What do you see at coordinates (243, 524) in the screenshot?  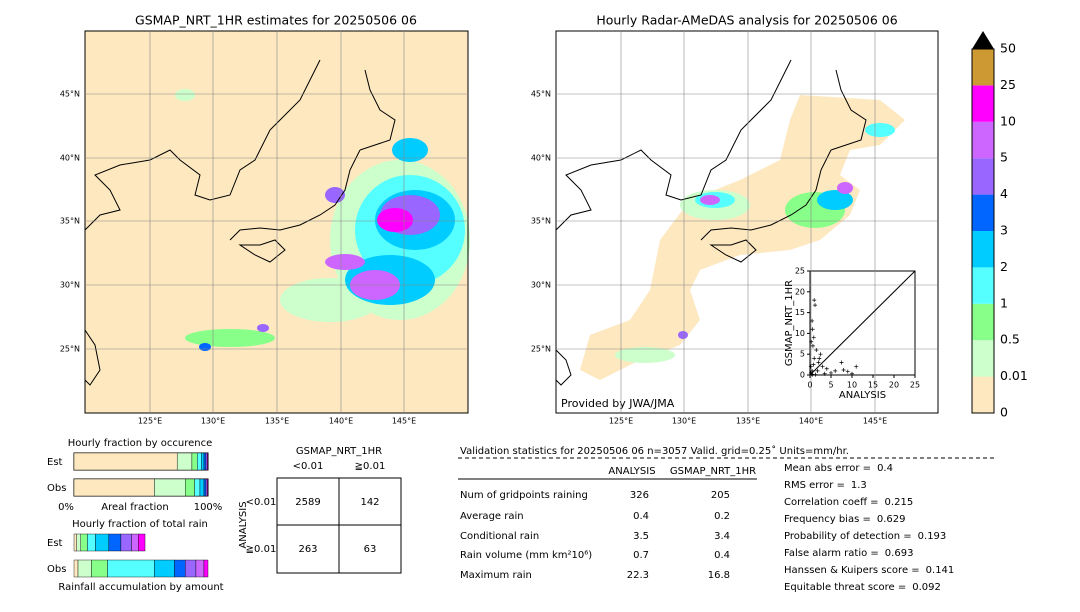 I see `row-title: ANALYSIS` at bounding box center [243, 524].